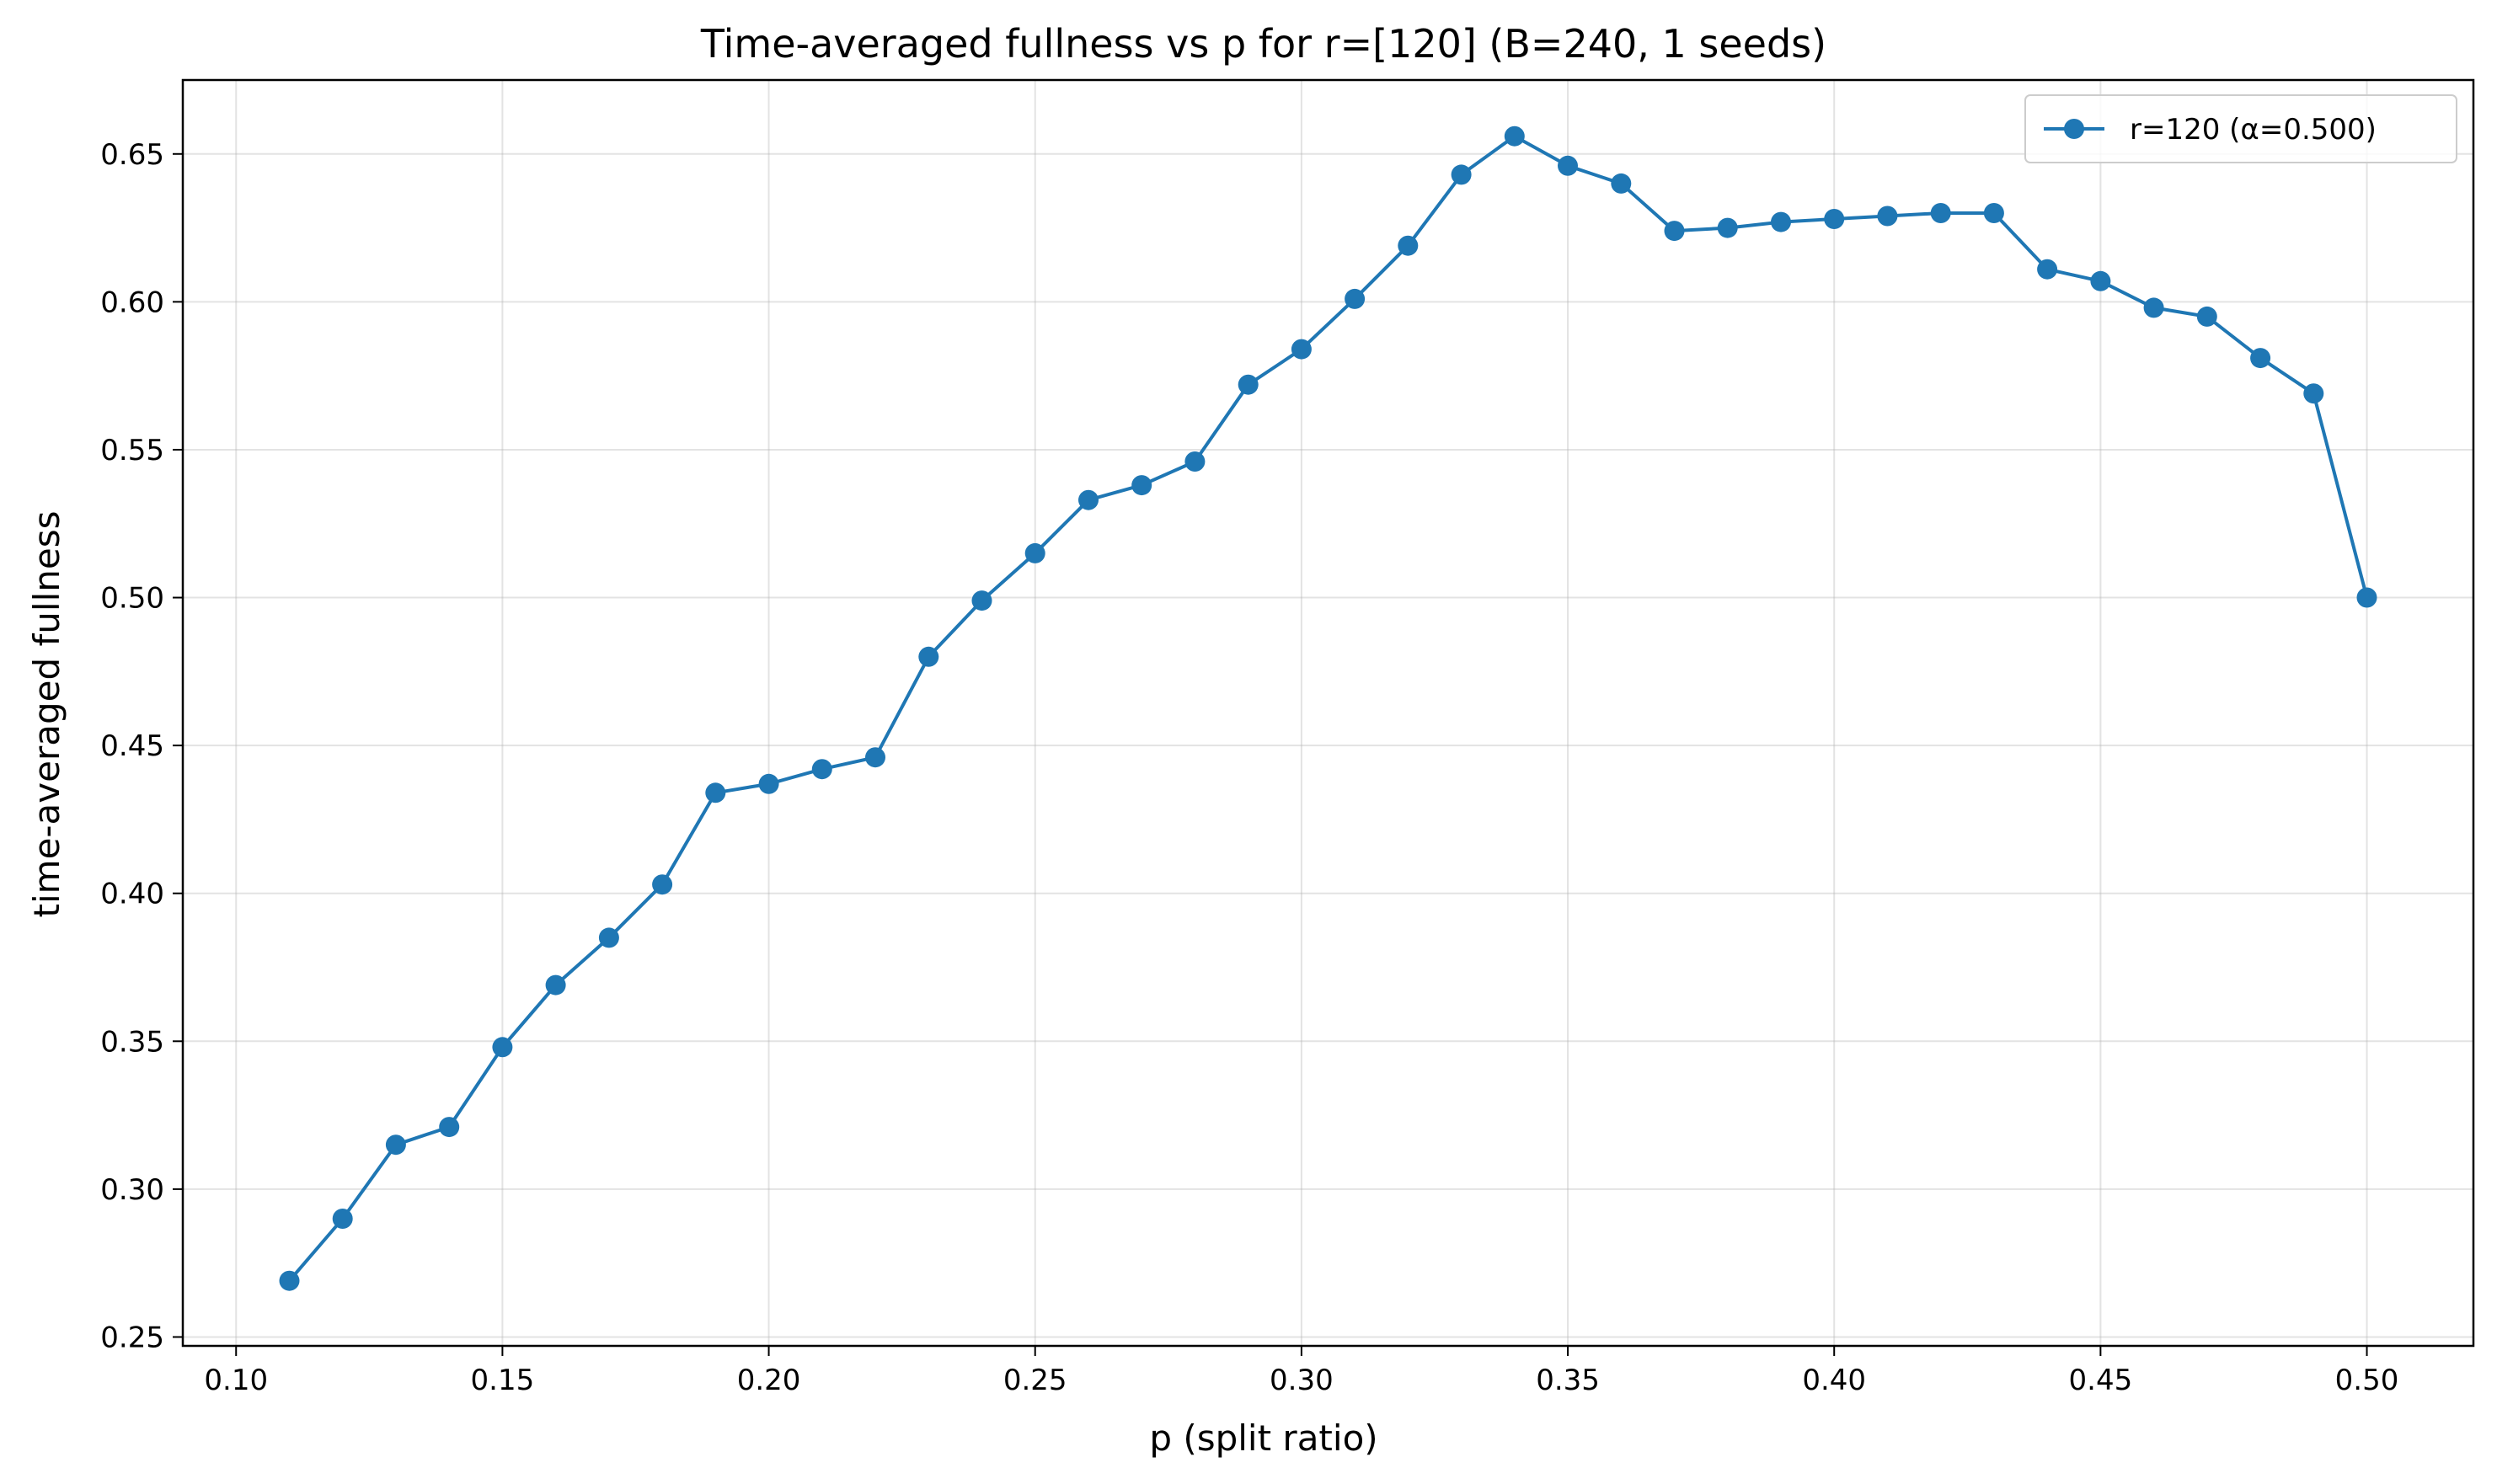 Image resolution: width=2497 pixels, height=1484 pixels. I want to click on legend-label: r=120 (α=0.500), so click(2253, 130).